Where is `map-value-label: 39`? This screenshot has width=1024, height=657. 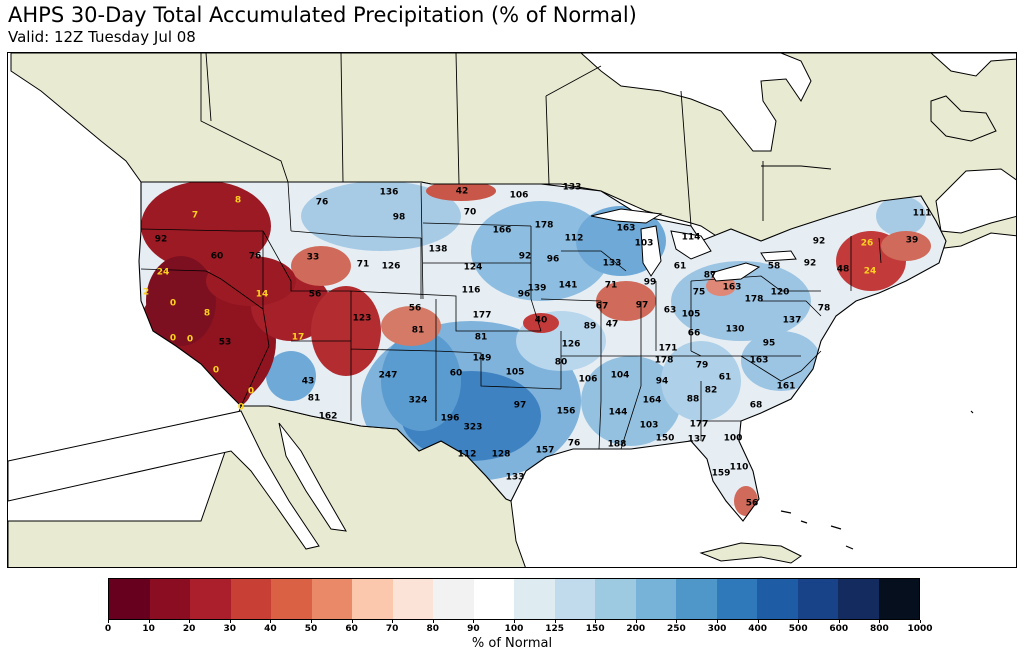
map-value-label: 39 is located at coordinates (912, 241).